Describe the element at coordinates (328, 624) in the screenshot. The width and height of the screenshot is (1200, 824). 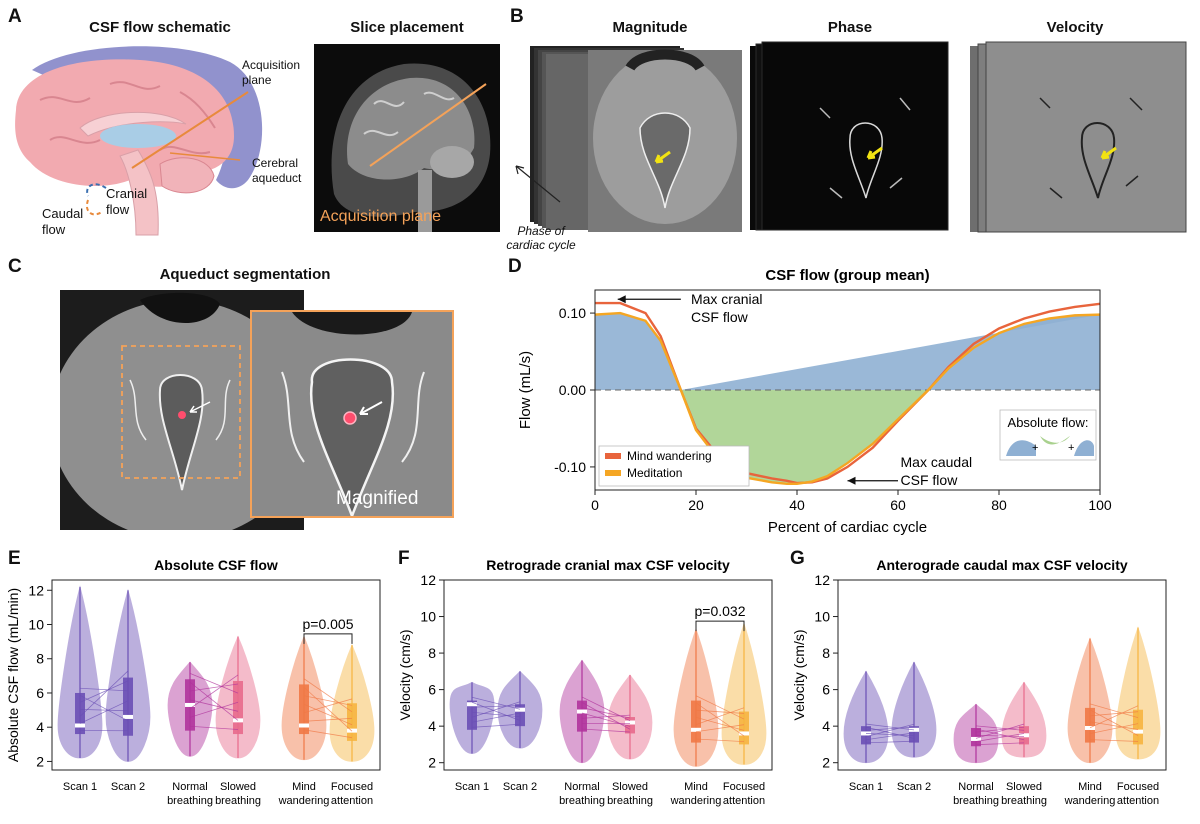
I see `p-value-label: p=0.005` at that location.